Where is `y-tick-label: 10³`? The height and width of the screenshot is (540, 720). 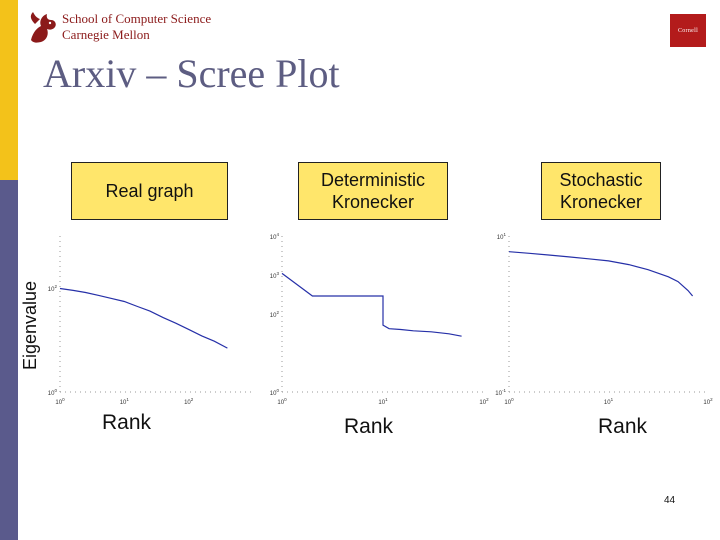
y-tick-label: 10³ is located at coordinates (275, 275).